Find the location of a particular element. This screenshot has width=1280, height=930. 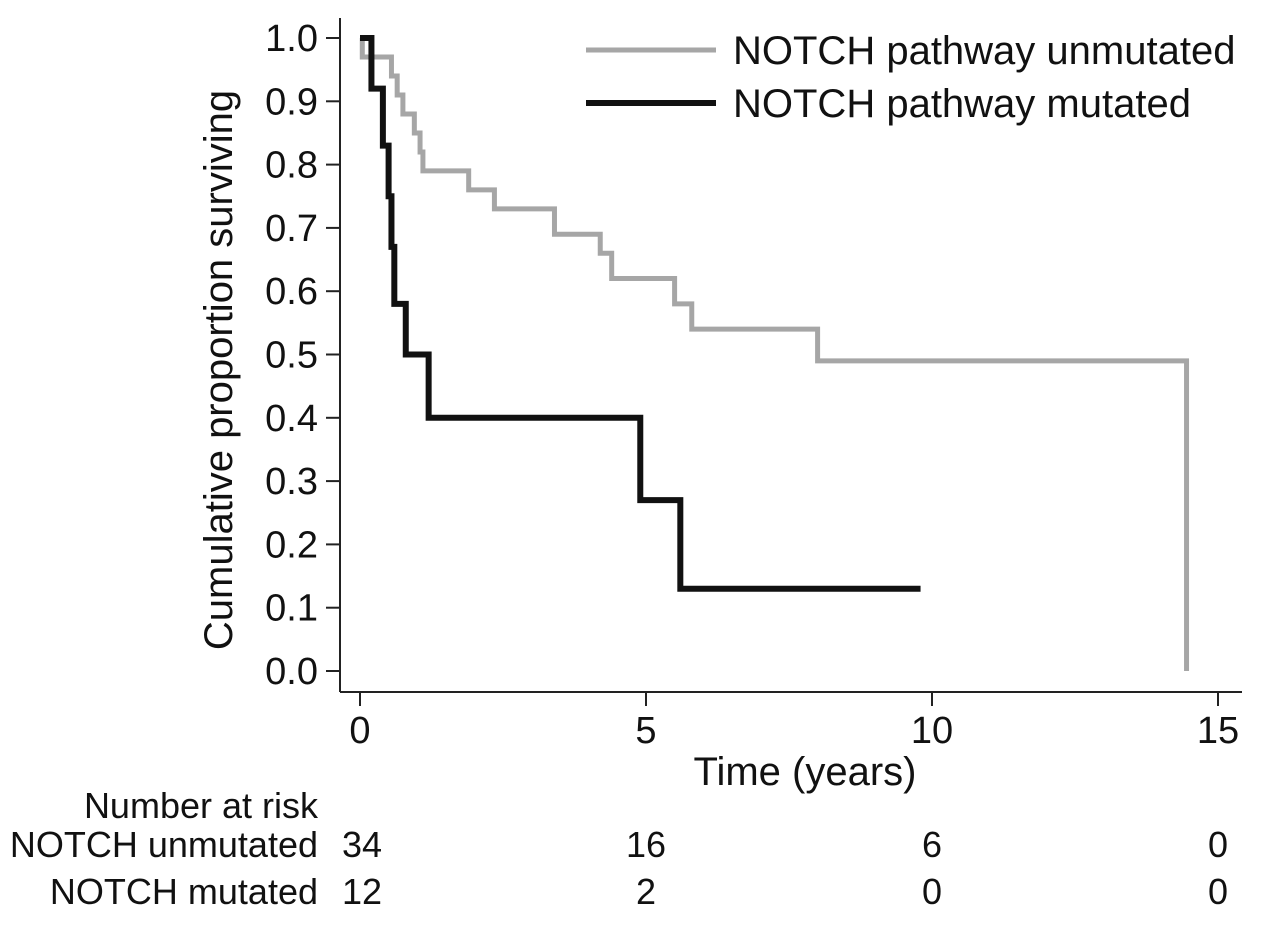

y-tick-label: 0.3 is located at coordinates (291, 482).